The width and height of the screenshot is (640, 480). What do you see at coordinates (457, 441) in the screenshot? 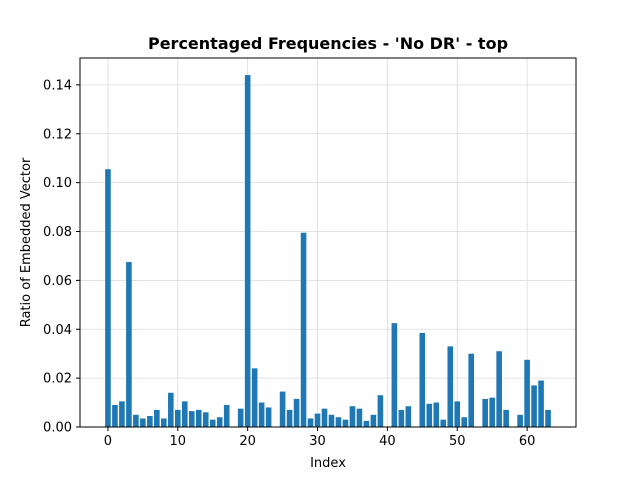
I see `x-tick-label: 50` at bounding box center [457, 441].